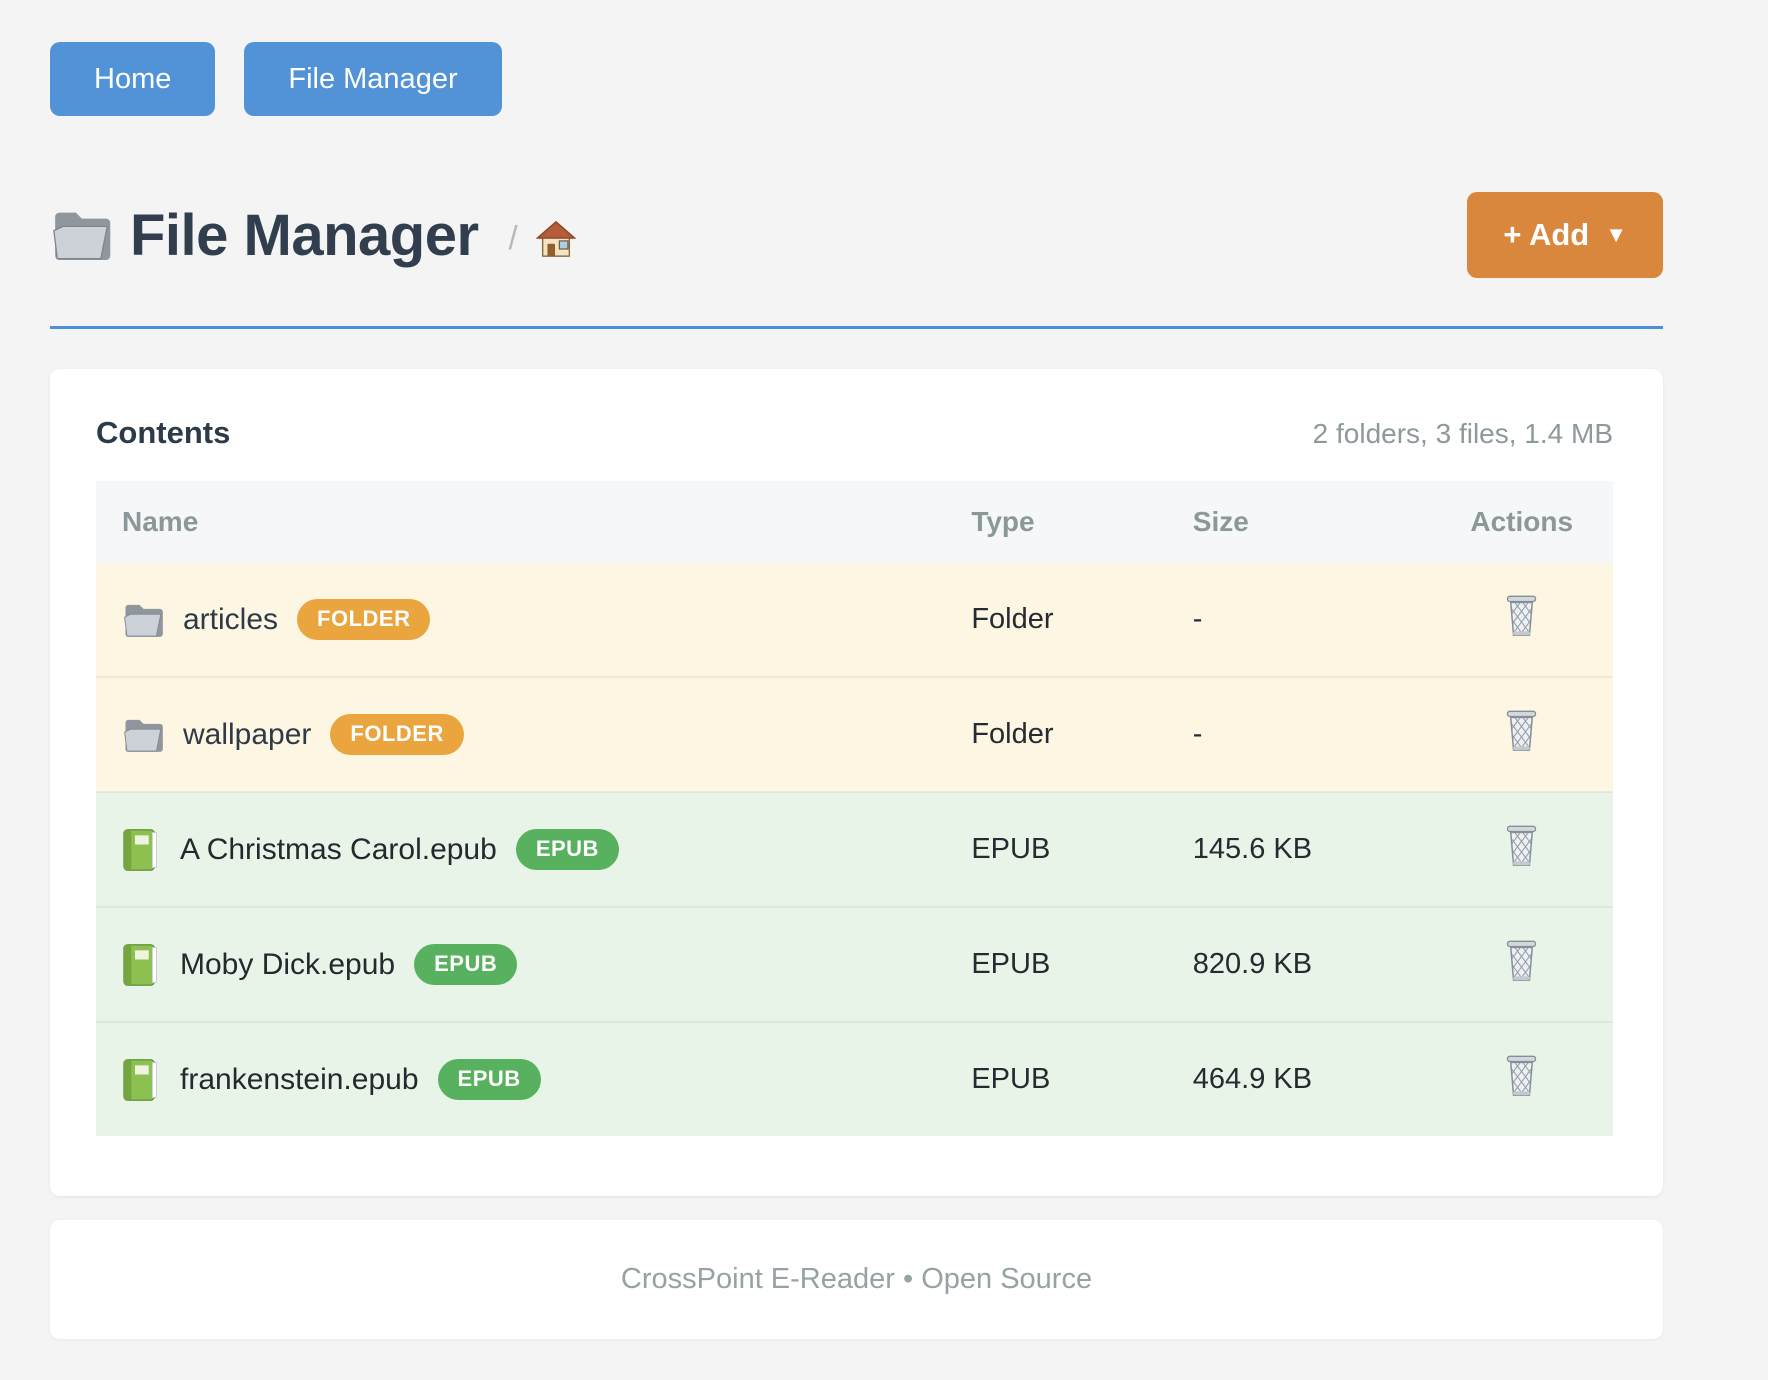 The width and height of the screenshot is (1768, 1380). Describe the element at coordinates (1082, 522) in the screenshot. I see `column-header-type: Type` at that location.